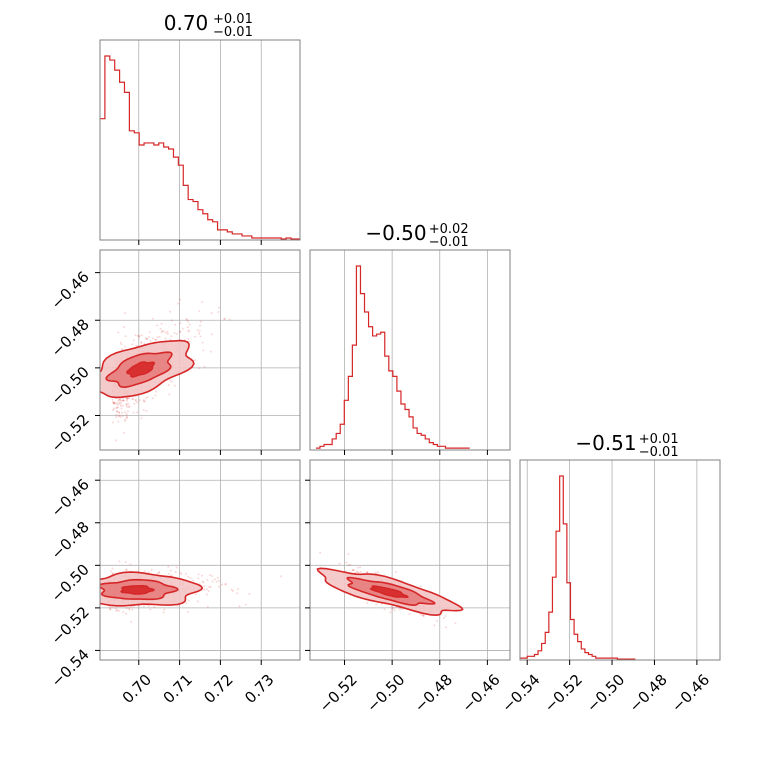 The width and height of the screenshot is (760, 760). What do you see at coordinates (338, 693) in the screenshot?
I see `p12-xtick-label-0: −0.52` at bounding box center [338, 693].